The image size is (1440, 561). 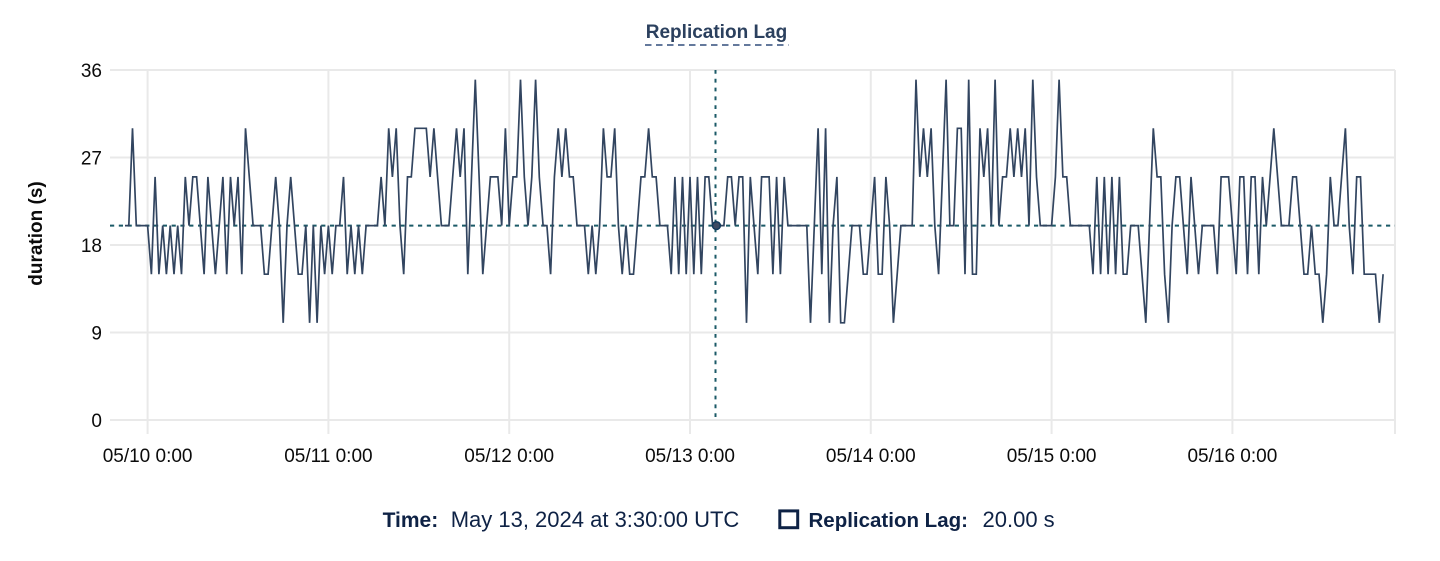 I want to click on svg-text: 27, so click(x=91, y=159).